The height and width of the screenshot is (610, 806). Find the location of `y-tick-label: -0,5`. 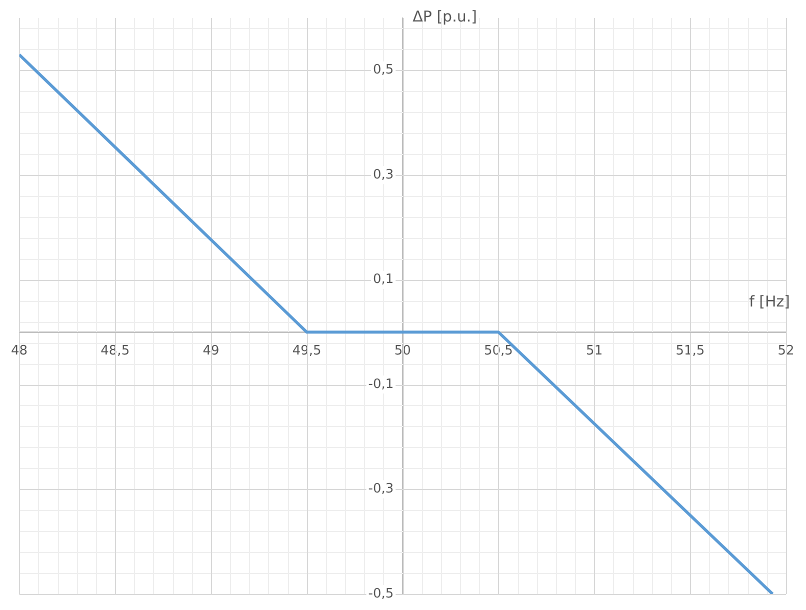

y-tick-label: -0,5 is located at coordinates (381, 594).